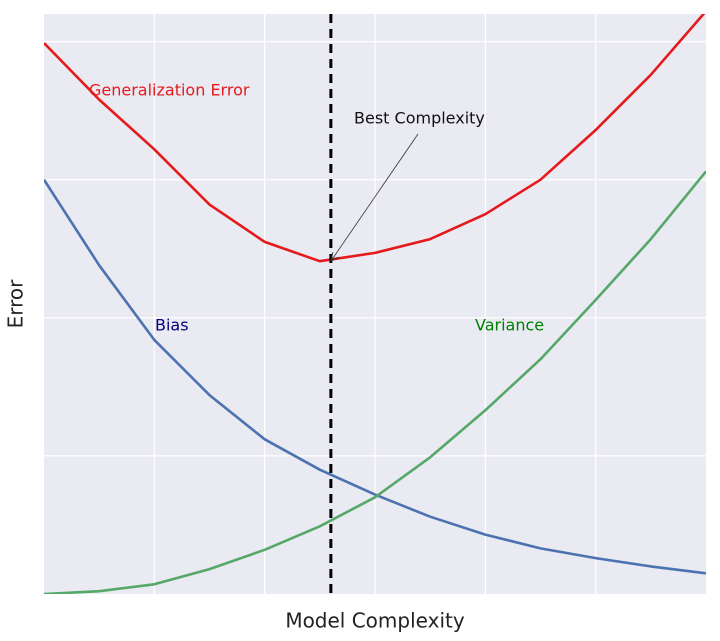 The width and height of the screenshot is (720, 641). I want to click on annotation-arrowhead, so click(335, 257).